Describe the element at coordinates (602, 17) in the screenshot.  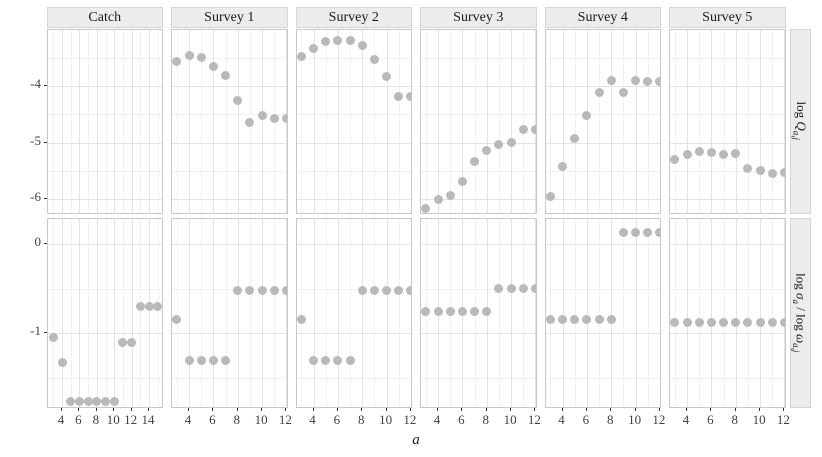
I see `facet-strip-survey-4: Survey 4` at that location.